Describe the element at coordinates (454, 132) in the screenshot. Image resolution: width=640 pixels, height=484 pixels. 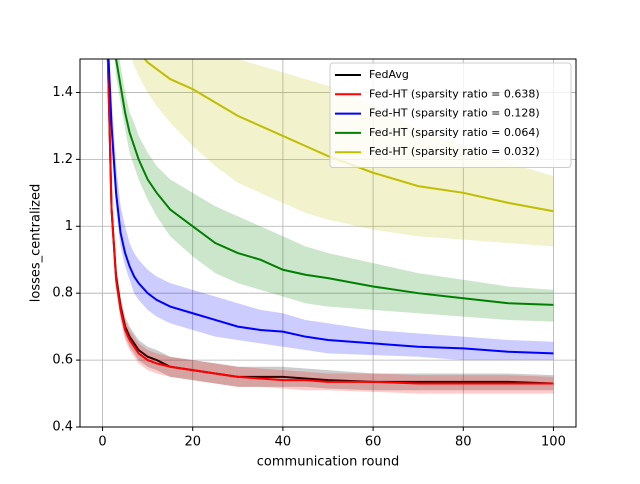
I see `legend-label: Fed-HT (sparsity ratio = 0.064)` at that location.